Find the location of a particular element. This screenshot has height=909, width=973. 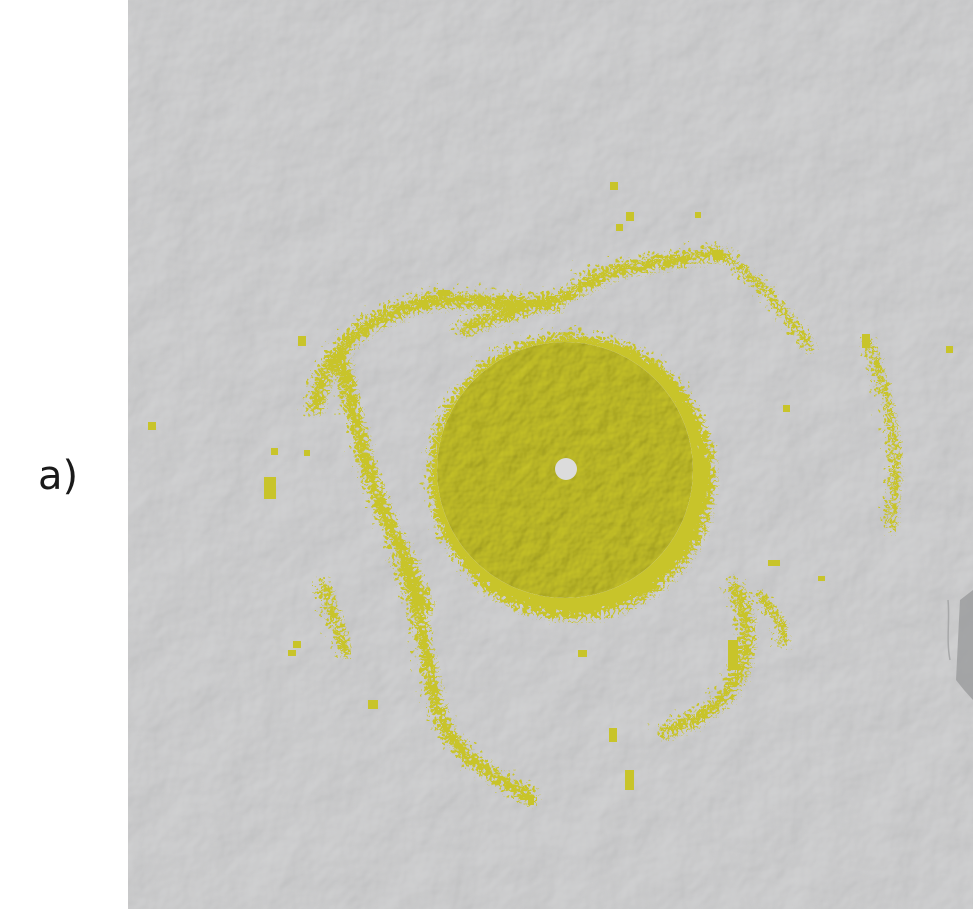

terrain-dark-patch is located at coordinates (964, 645).